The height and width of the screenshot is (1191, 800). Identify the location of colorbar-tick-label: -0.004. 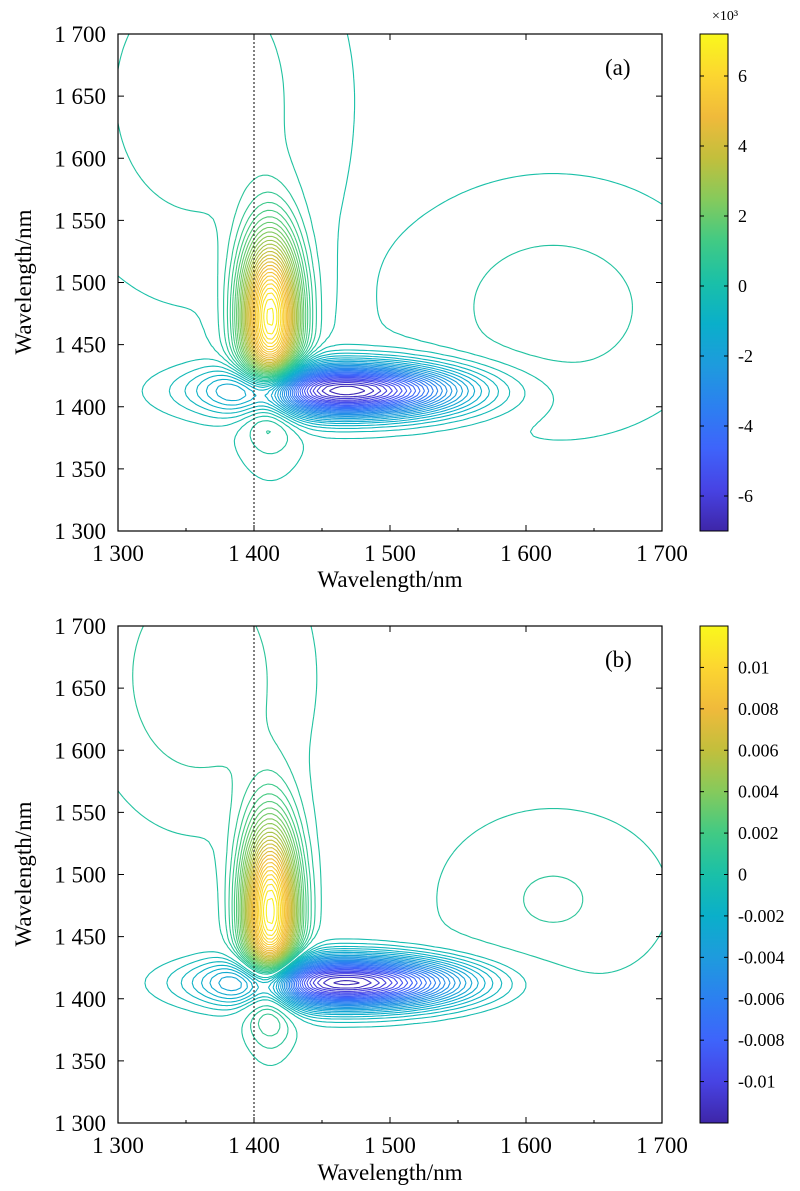
(761, 957).